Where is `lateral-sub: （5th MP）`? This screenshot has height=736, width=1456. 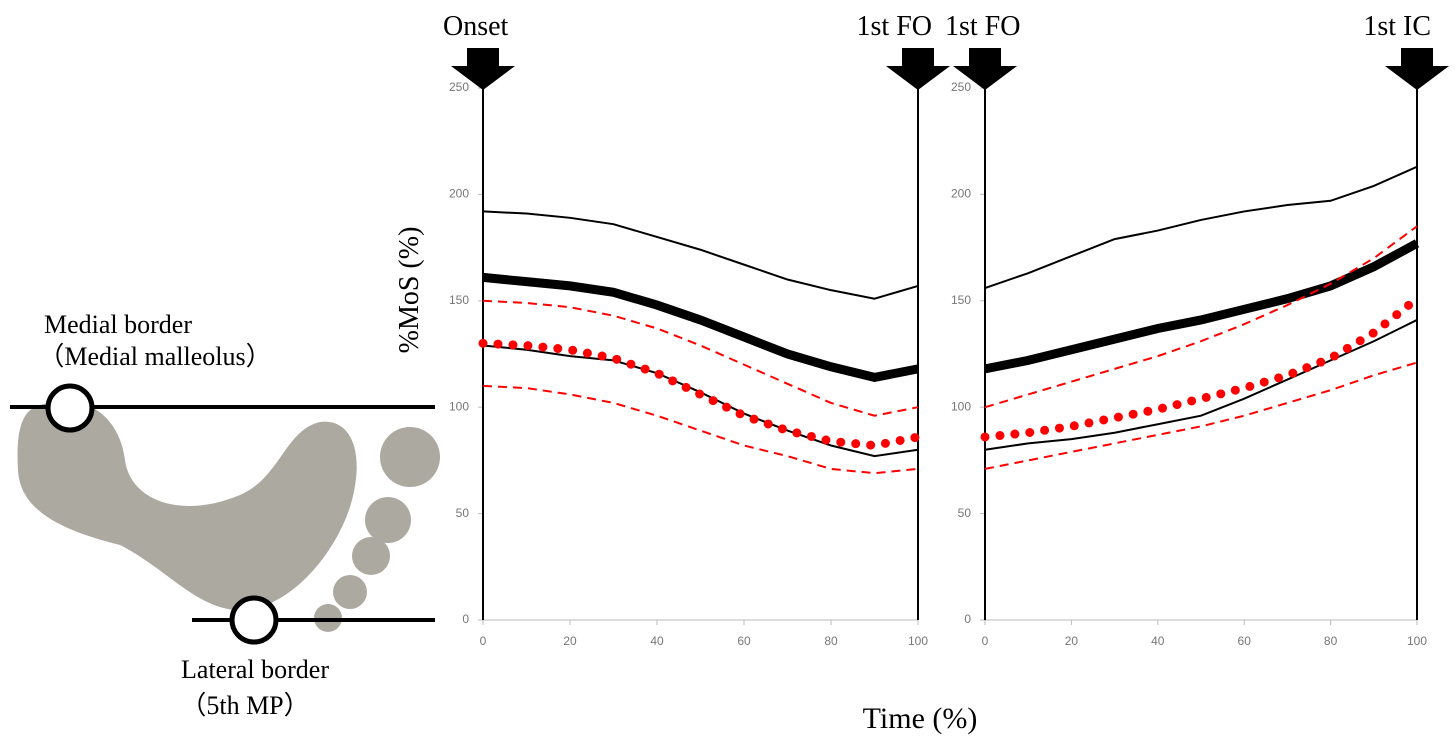 lateral-sub: （5th MP） is located at coordinates (244, 705).